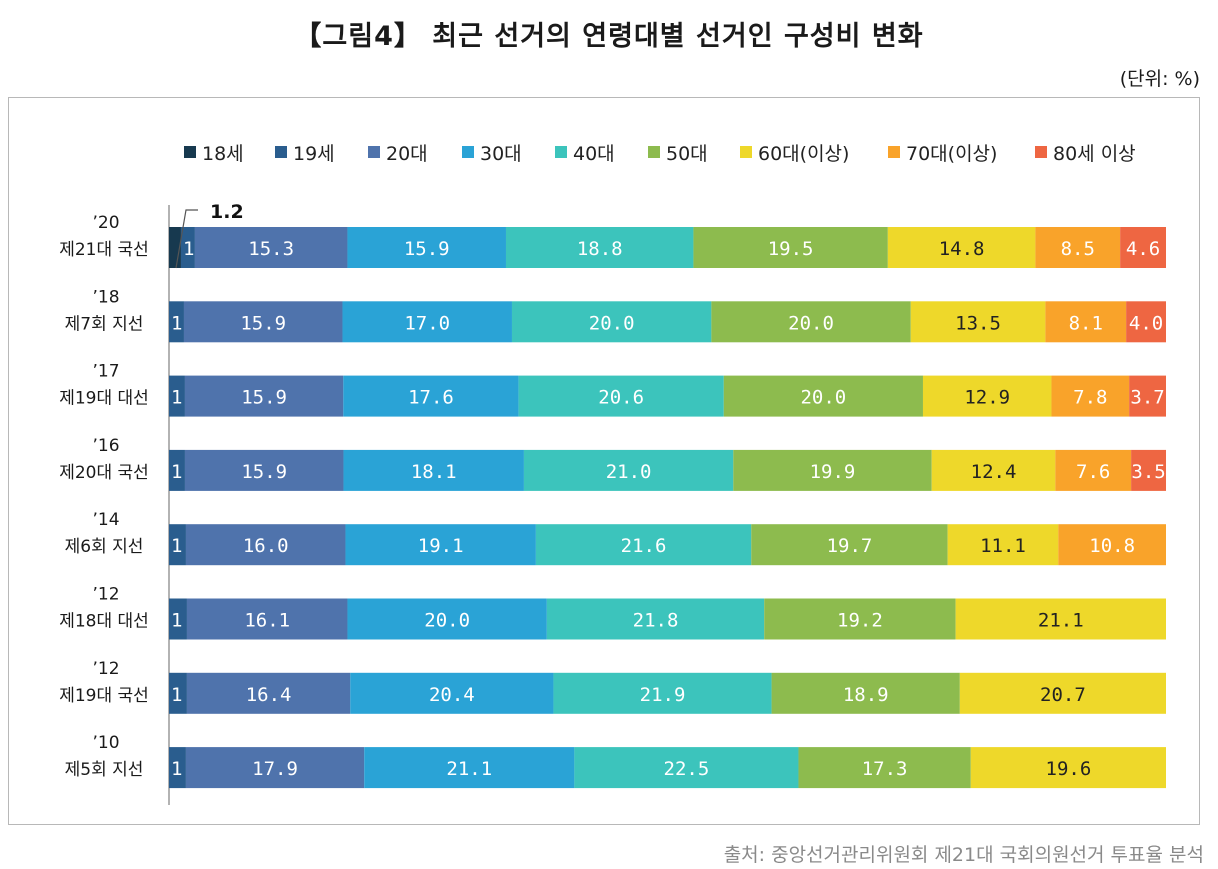 This screenshot has height=869, width=1218. What do you see at coordinates (104, 324) in the screenshot?
I see `category-name: 제7회 지선` at bounding box center [104, 324].